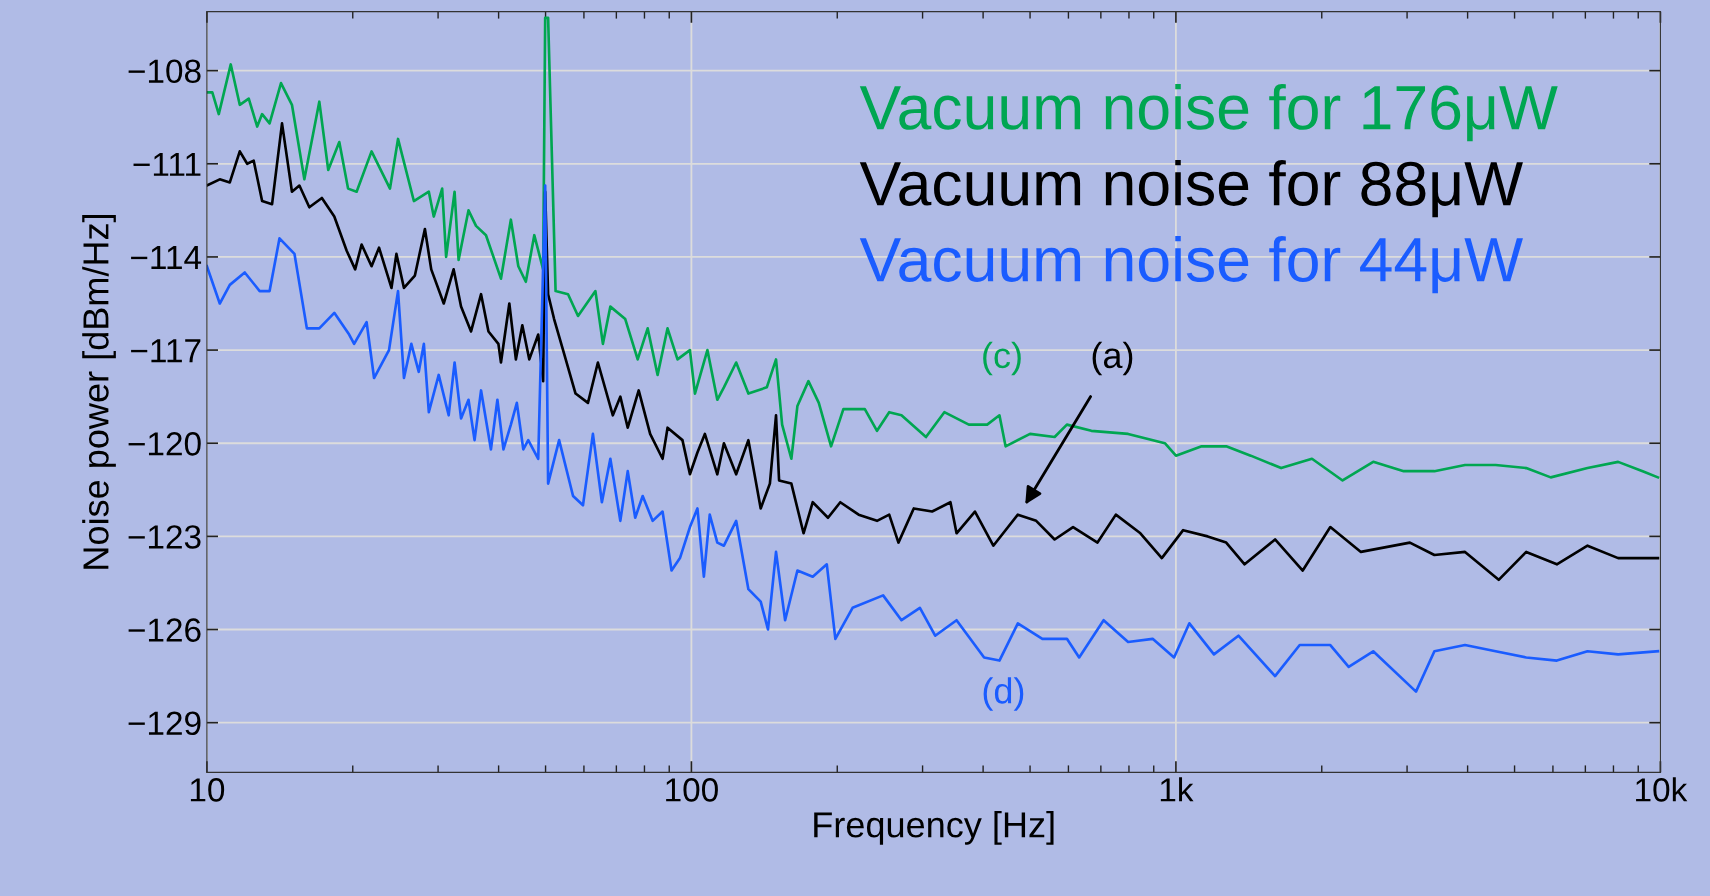  I want to click on x-tick-label: 10, so click(207, 790).